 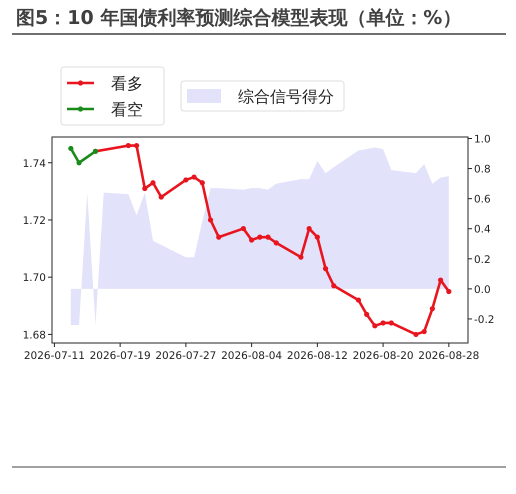 What do you see at coordinates (127, 83) in the screenshot?
I see `legend-label: 看多` at bounding box center [127, 83].